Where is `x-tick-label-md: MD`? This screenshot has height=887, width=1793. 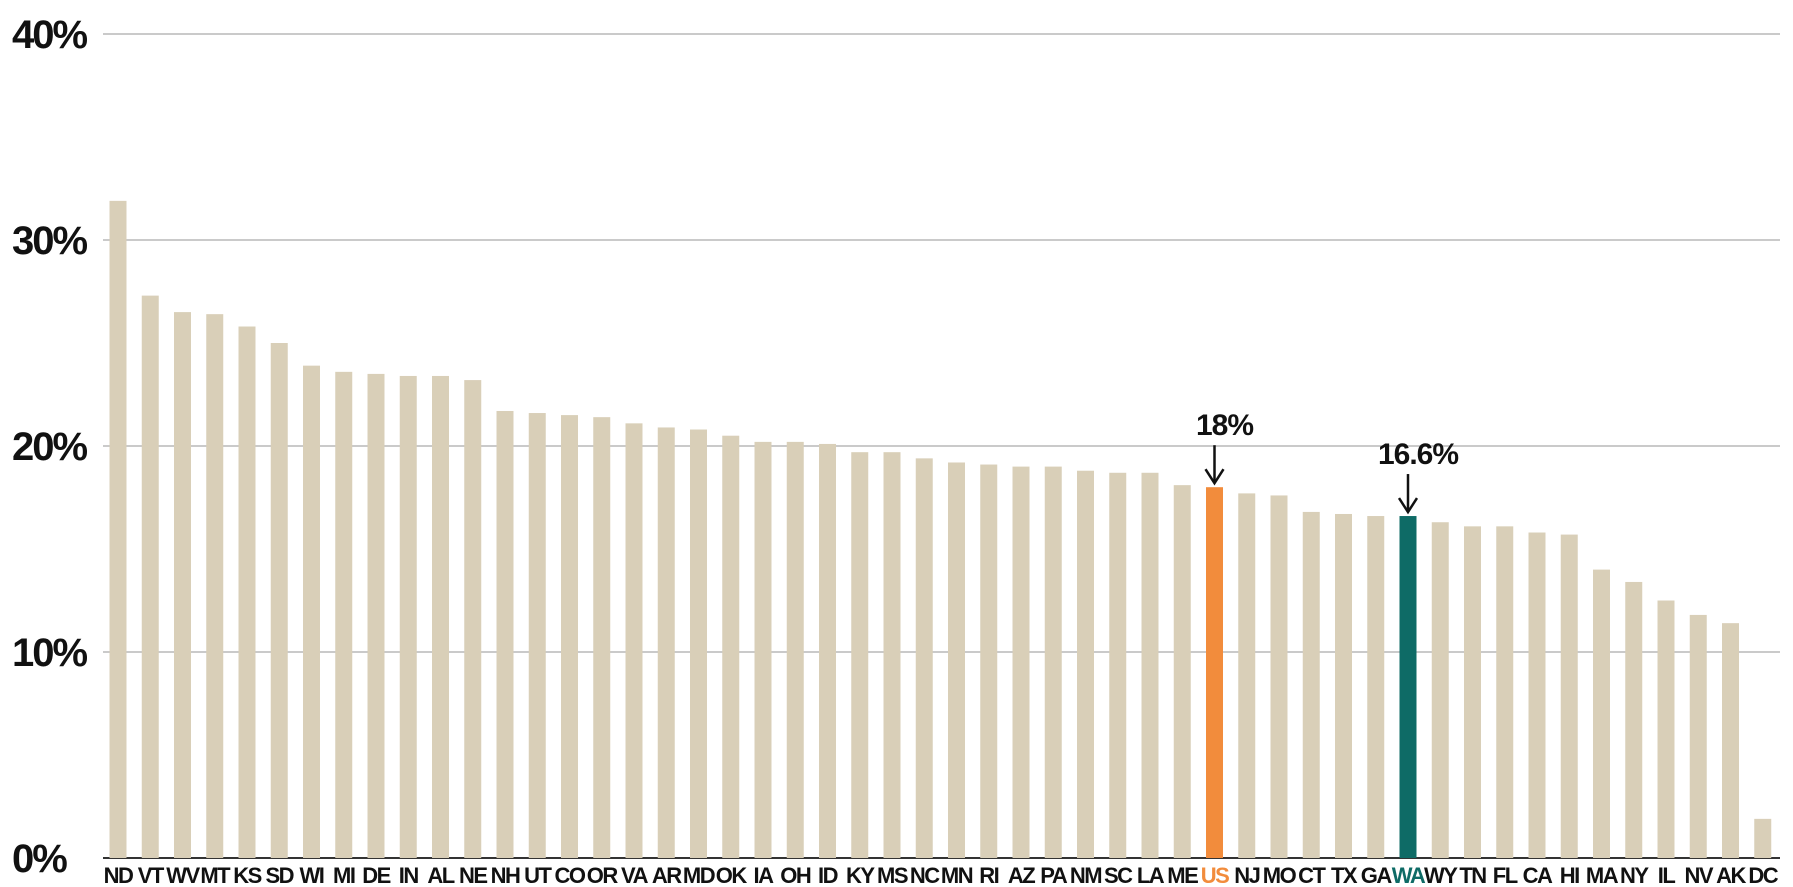 x-tick-label-md: MD is located at coordinates (699, 875).